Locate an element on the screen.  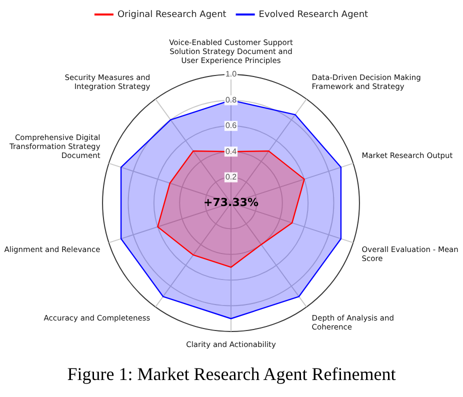
y-tick-label: 0.2 is located at coordinates (231, 177).